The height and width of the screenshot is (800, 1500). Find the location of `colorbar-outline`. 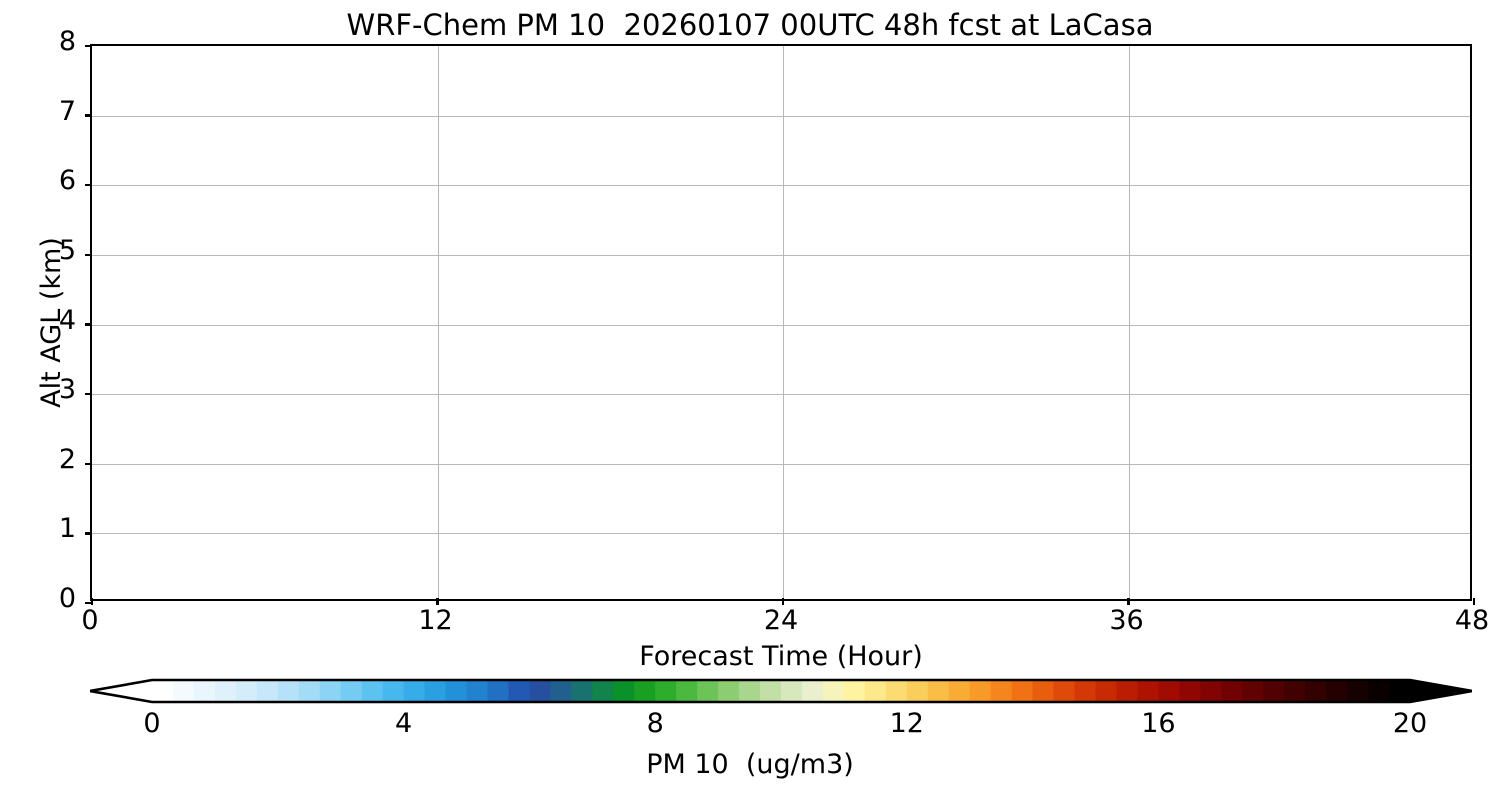

colorbar-outline is located at coordinates (781, 691).